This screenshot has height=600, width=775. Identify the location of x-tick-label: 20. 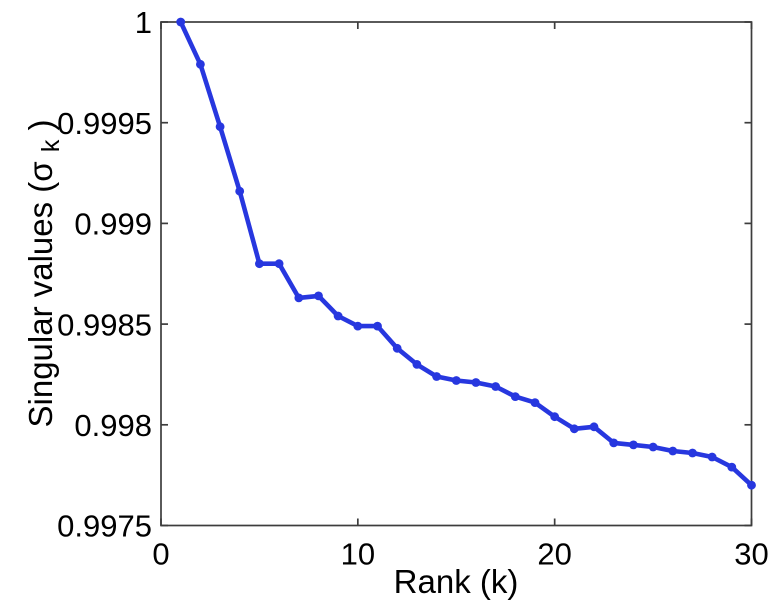
(554, 554).